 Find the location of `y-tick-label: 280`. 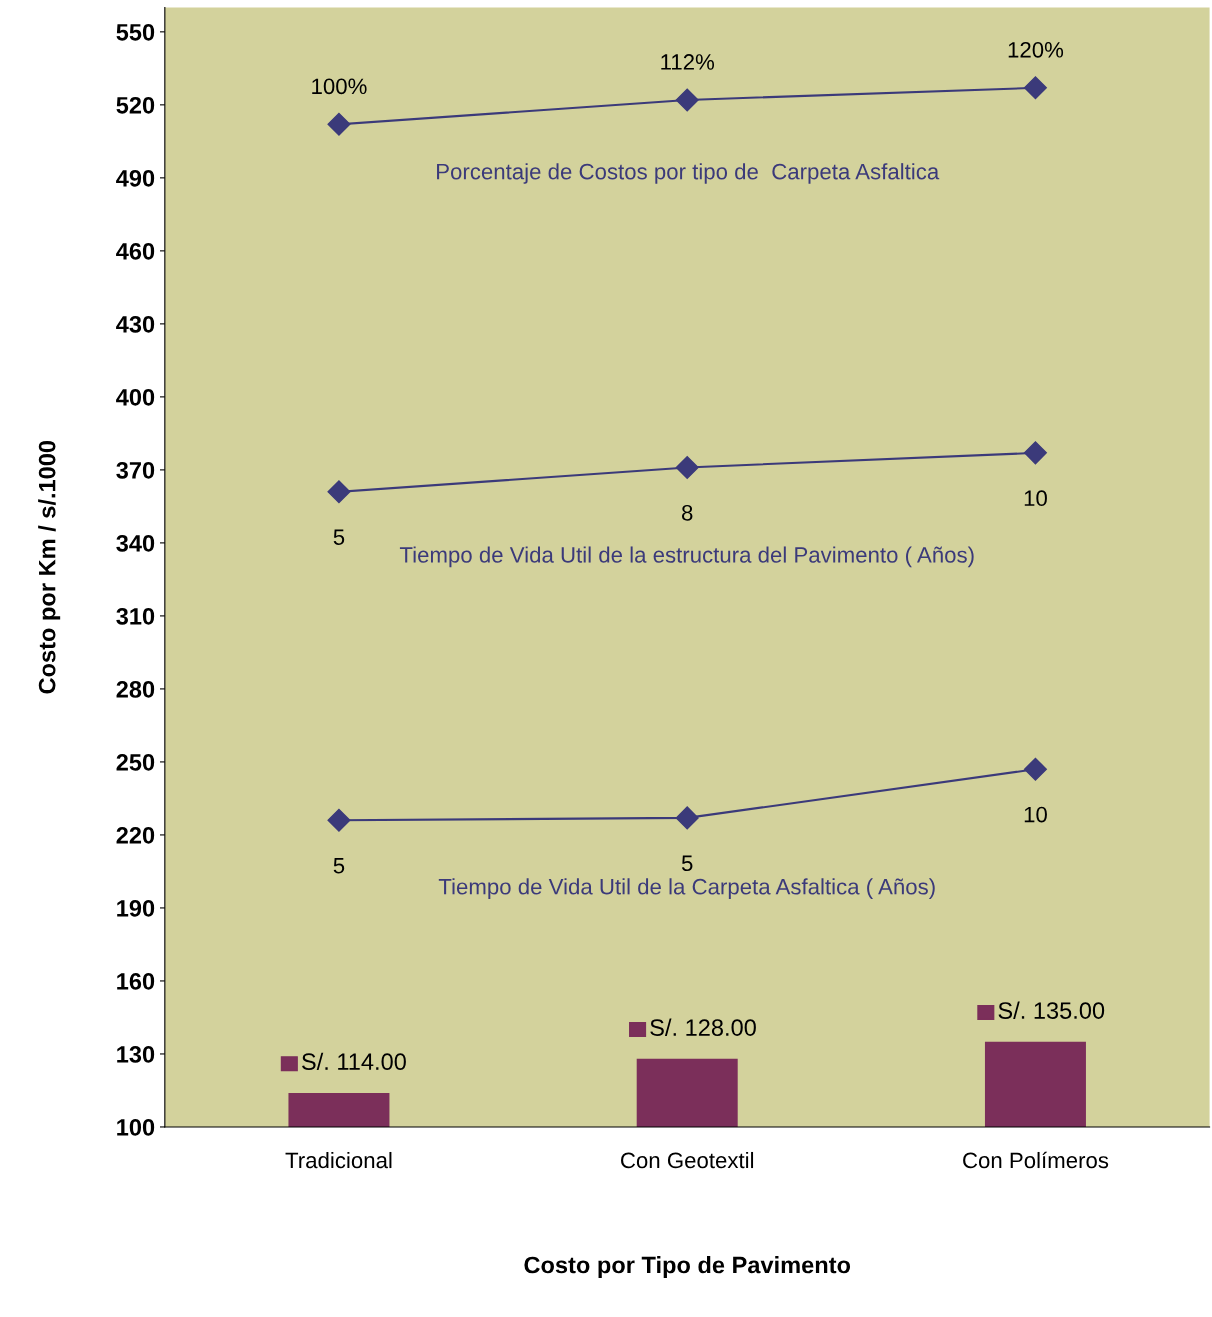

y-tick-label: 280 is located at coordinates (135, 689).